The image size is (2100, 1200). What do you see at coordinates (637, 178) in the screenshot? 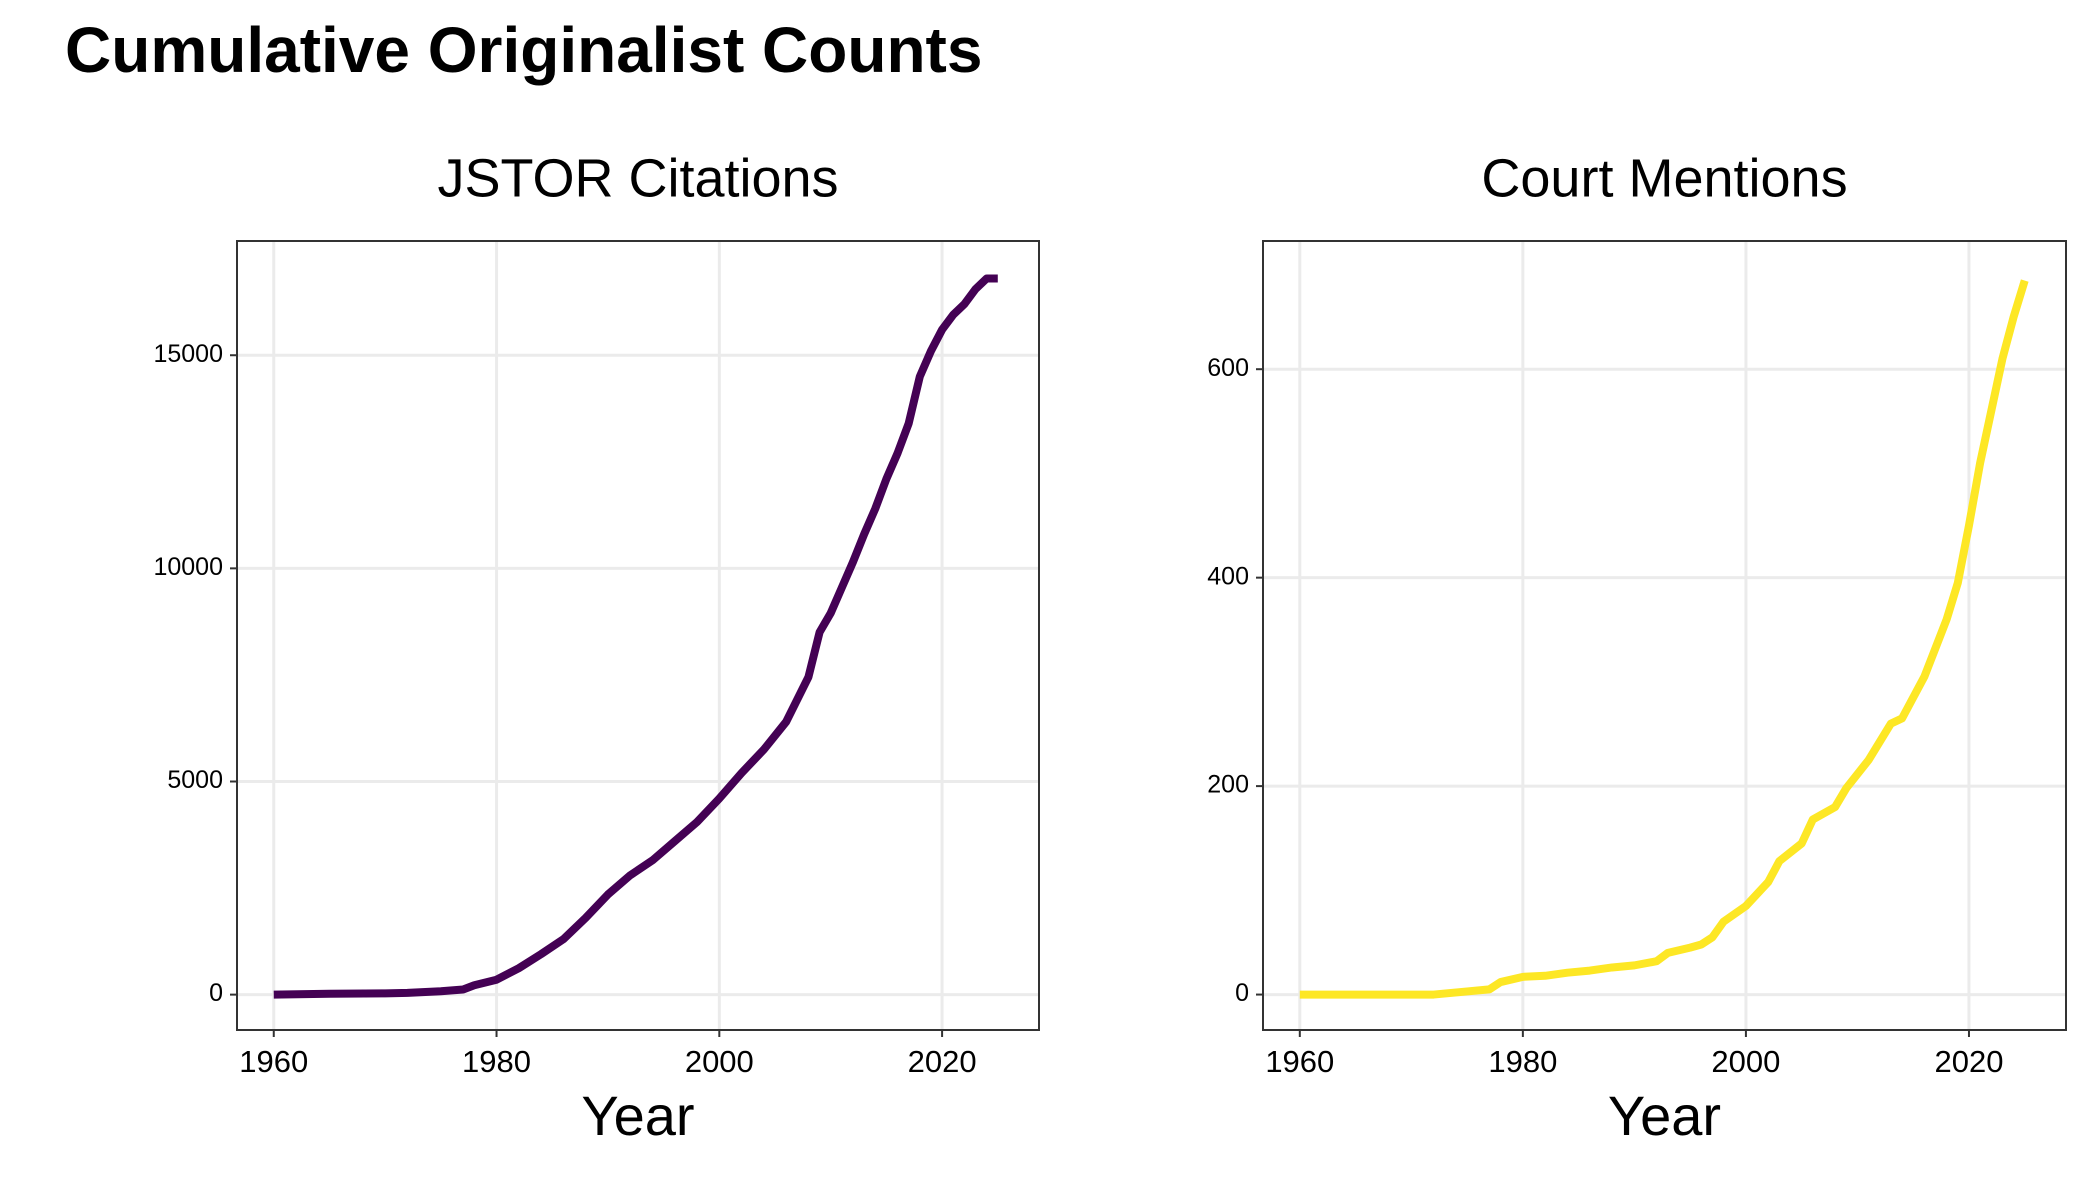
I see `panel-title: JSTOR Citations` at bounding box center [637, 178].